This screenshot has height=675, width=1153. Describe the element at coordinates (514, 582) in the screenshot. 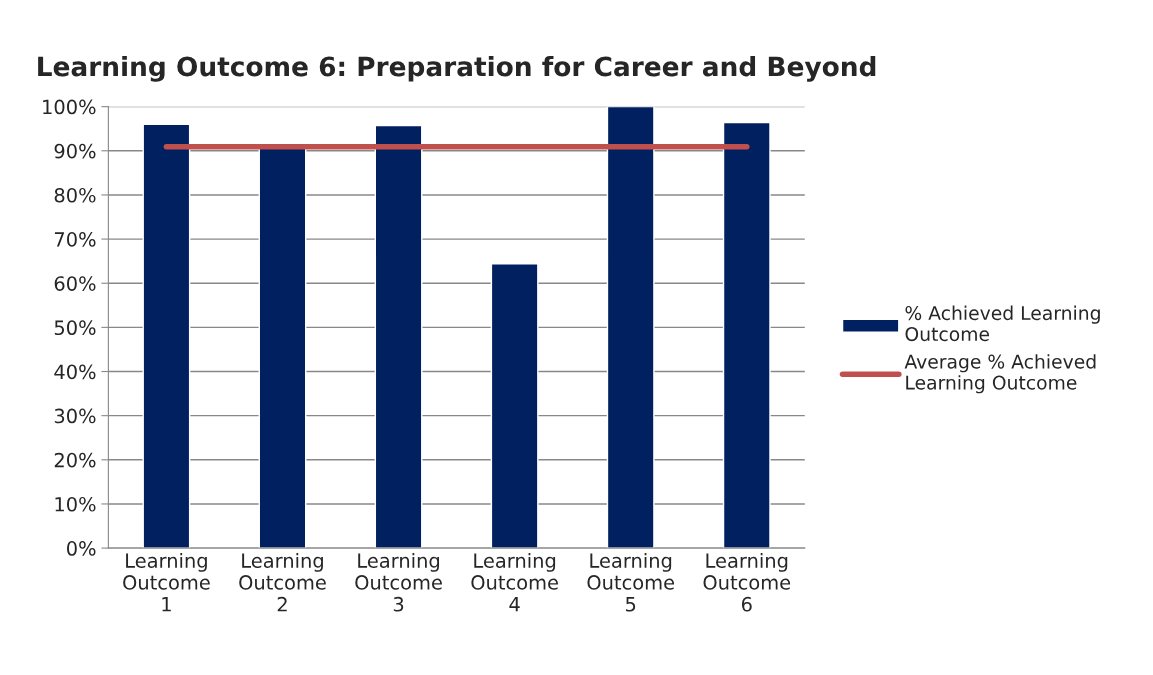

I see `x-tick-label: Learning Outcome 4` at that location.